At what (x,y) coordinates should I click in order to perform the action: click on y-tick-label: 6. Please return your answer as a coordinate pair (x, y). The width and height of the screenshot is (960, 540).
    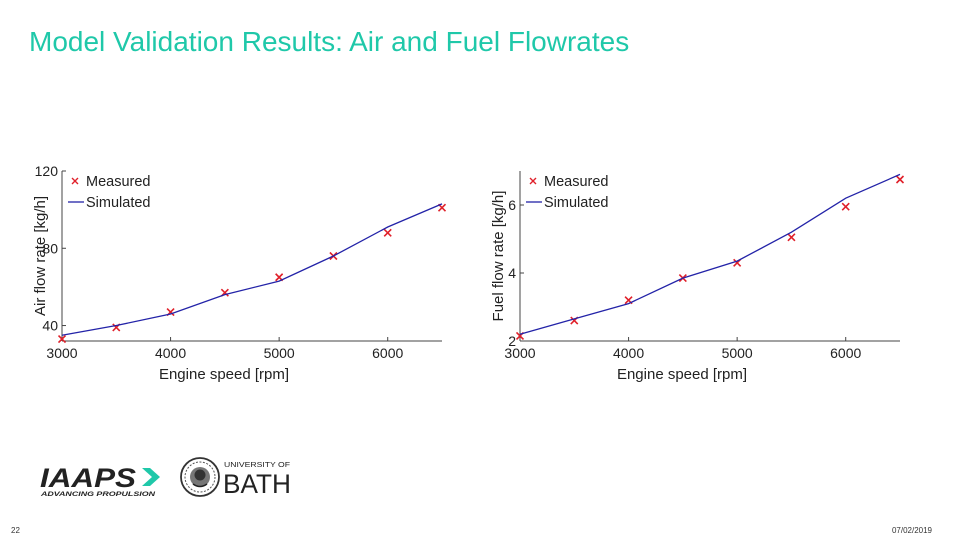
    Looking at the image, I should click on (512, 205).